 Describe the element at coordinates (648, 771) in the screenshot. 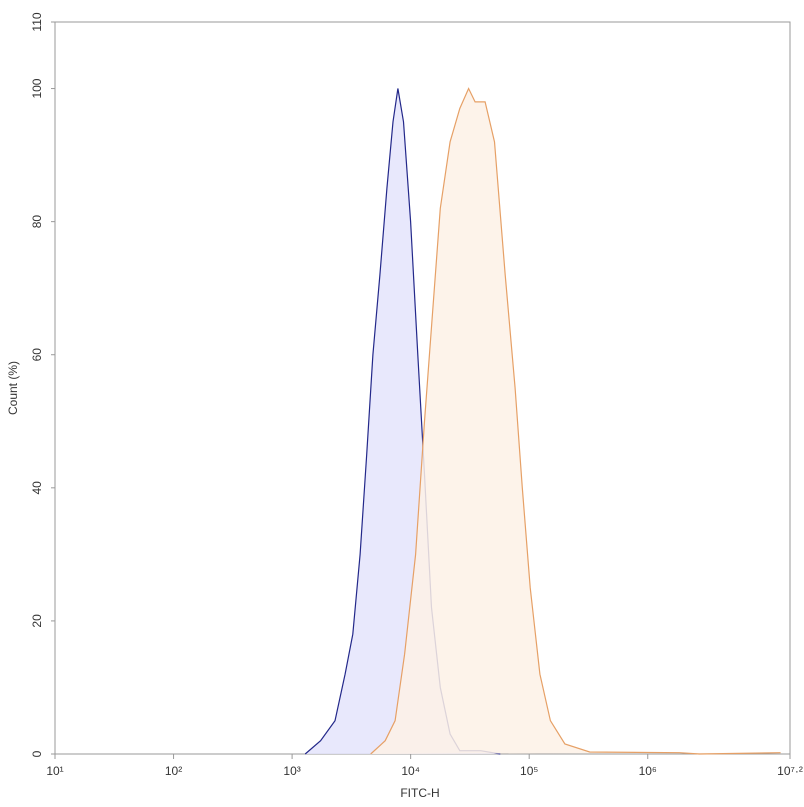

I see `x-tick-label: 10⁶` at that location.